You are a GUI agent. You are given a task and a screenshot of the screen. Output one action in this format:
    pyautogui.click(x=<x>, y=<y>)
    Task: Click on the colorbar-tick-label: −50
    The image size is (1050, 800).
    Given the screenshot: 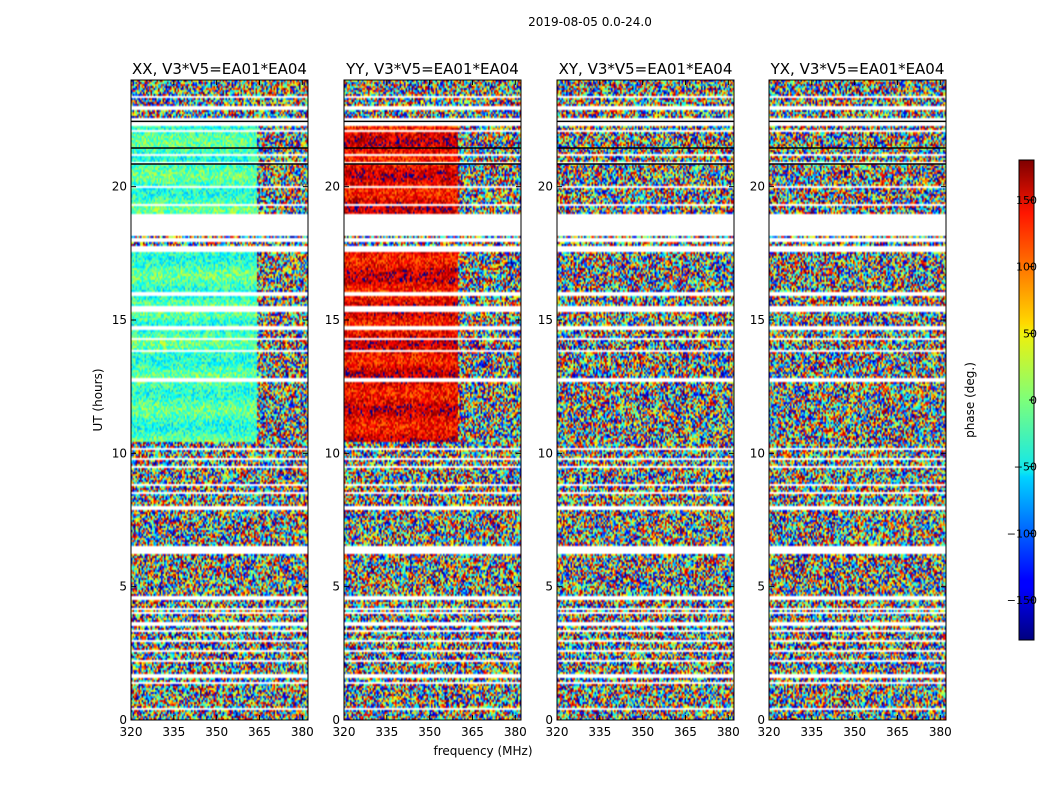 What is the action you would take?
    pyautogui.click(x=1025, y=467)
    